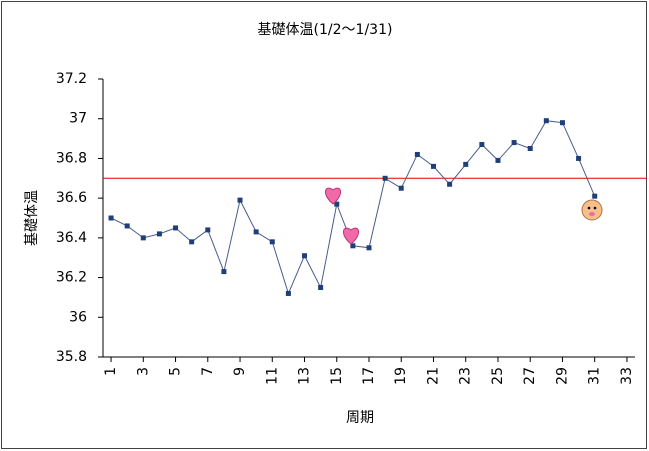  I want to click on x-tick-label: 25, so click(498, 376).